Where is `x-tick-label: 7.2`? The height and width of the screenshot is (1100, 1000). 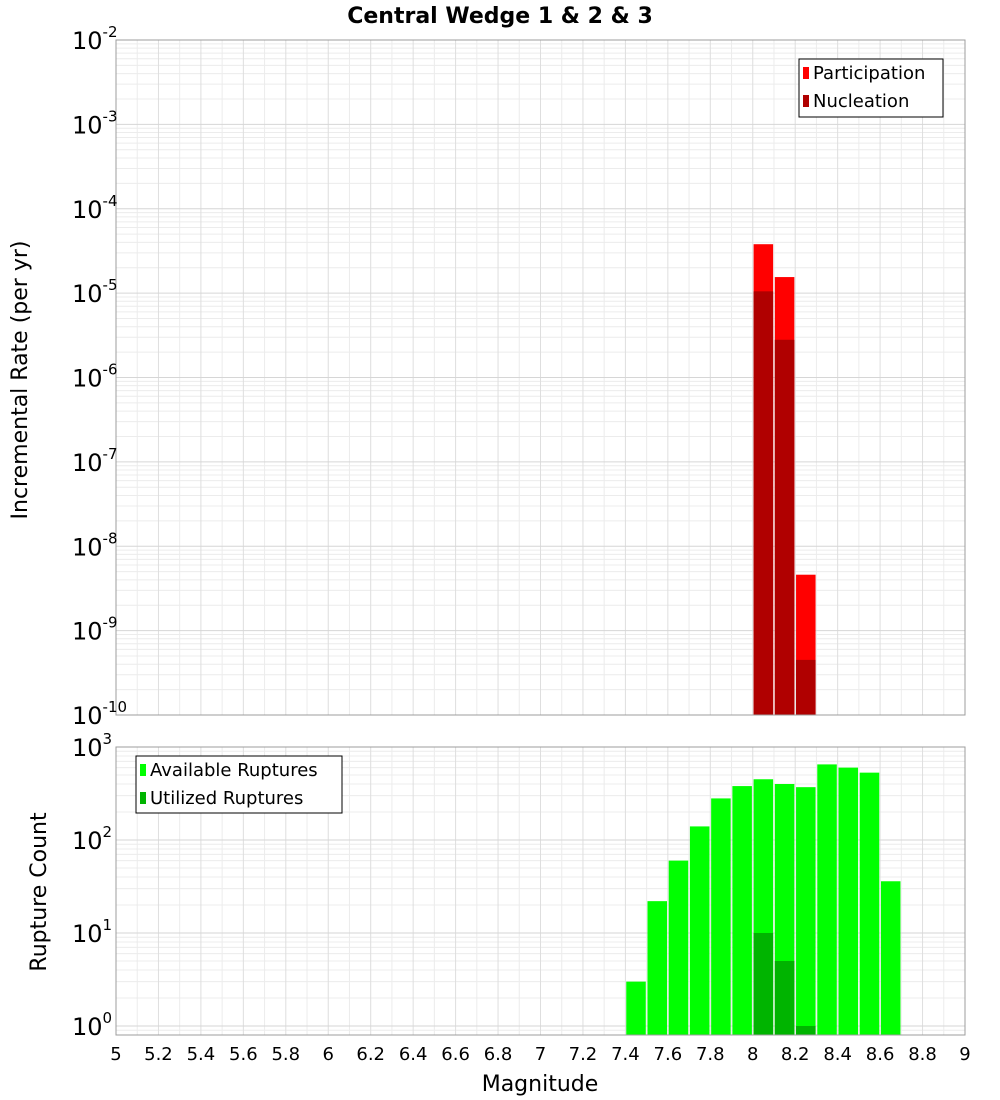 x-tick-label: 7.2 is located at coordinates (583, 1054).